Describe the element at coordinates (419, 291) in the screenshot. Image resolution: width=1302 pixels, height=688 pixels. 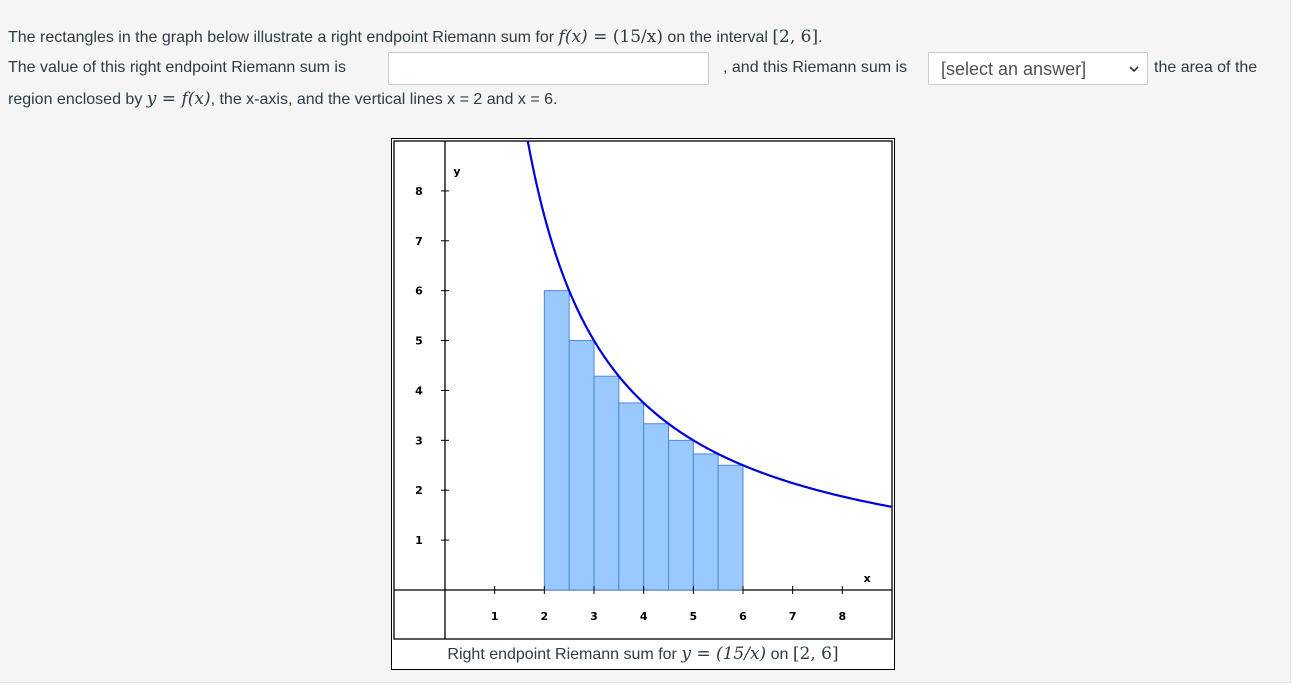
I see `y-tick-label-6: 6` at that location.